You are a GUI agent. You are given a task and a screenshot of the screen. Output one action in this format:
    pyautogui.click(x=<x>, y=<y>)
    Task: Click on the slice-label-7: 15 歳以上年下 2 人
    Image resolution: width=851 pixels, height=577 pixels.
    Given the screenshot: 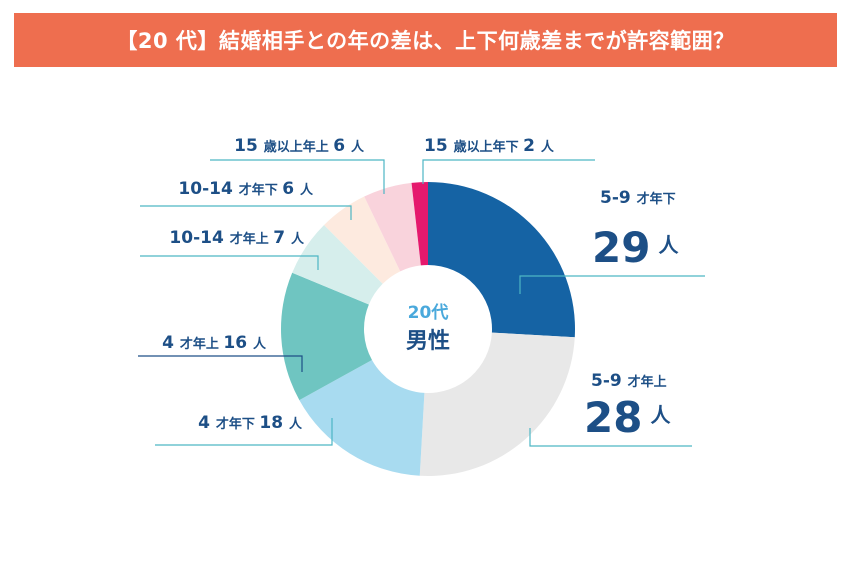 What is the action you would take?
    pyautogui.click(x=489, y=146)
    